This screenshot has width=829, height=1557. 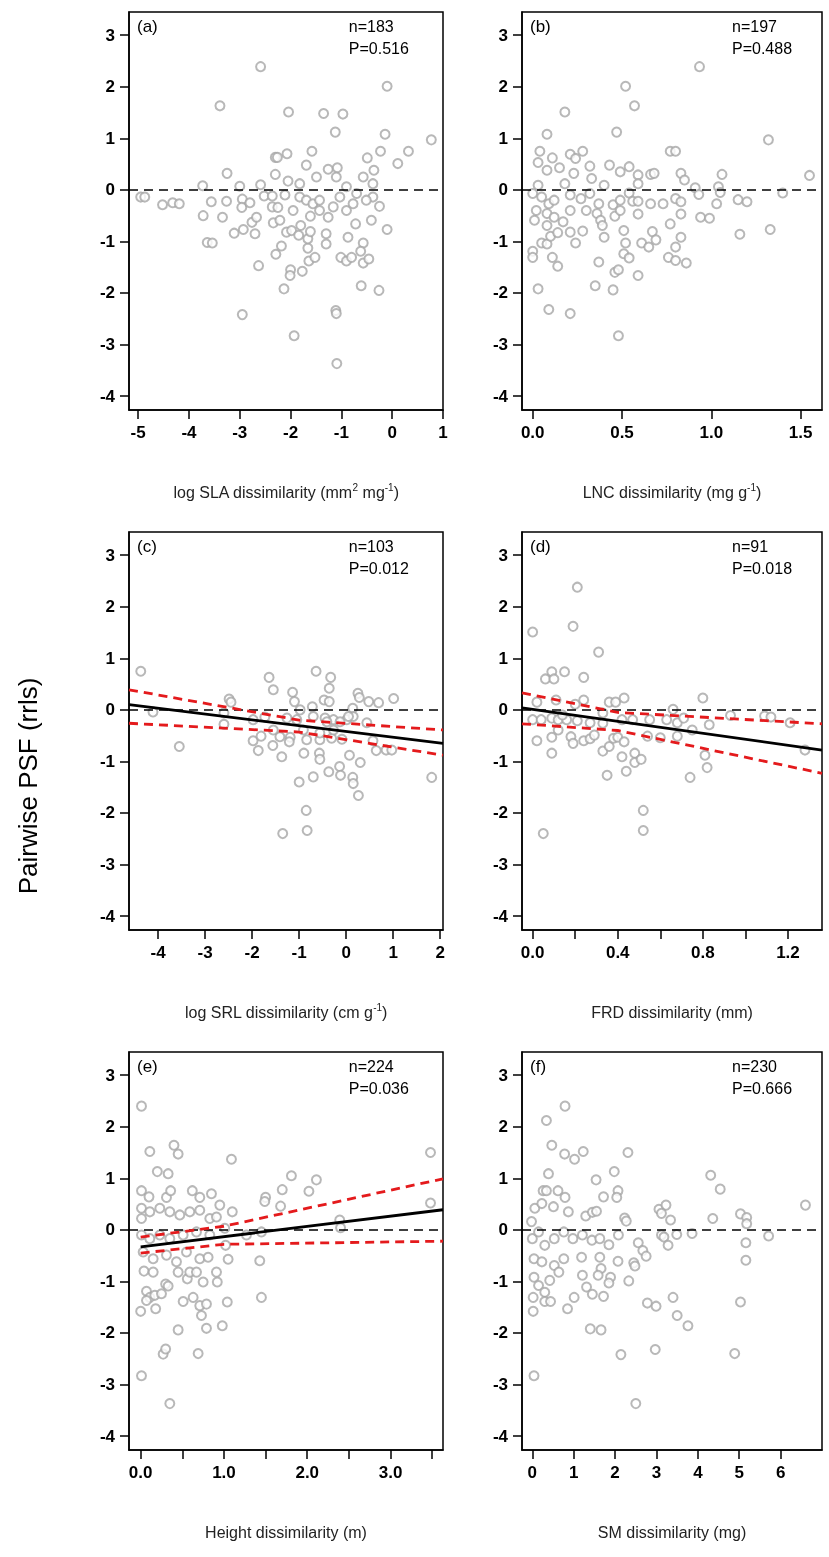 I want to click on annotation: (a), so click(x=147, y=26).